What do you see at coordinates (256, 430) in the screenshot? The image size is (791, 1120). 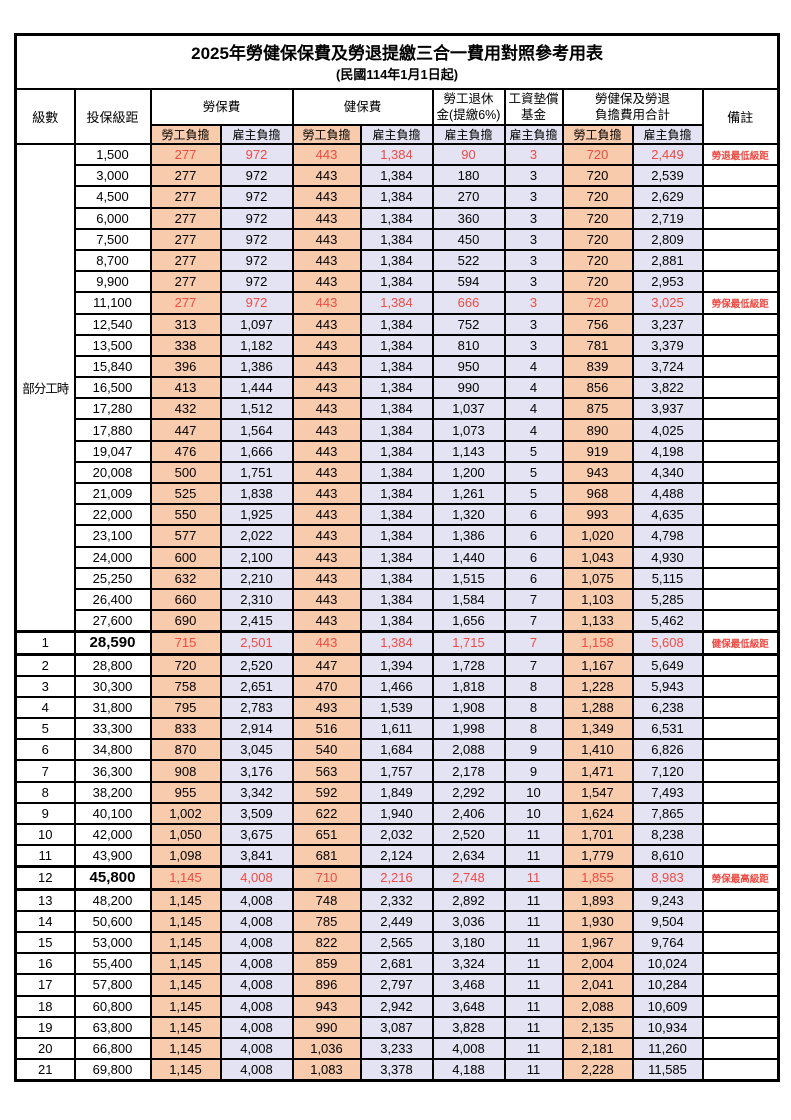 I see `value-cell: 1,564` at bounding box center [256, 430].